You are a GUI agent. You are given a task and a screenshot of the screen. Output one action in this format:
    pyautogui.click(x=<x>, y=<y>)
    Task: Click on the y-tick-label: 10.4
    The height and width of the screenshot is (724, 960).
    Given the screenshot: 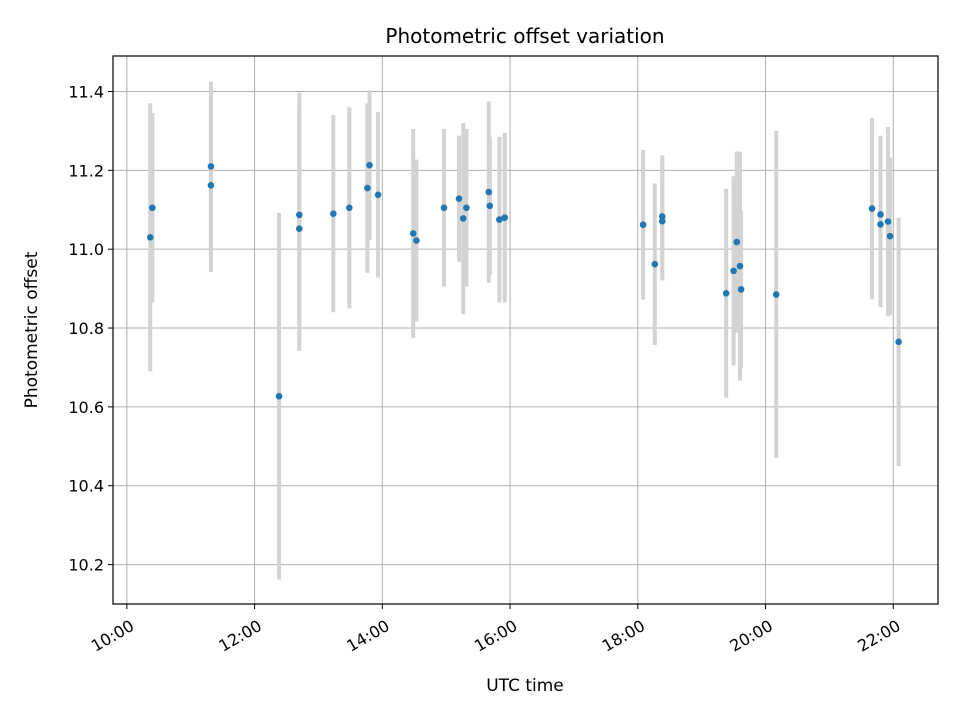 What is the action you would take?
    pyautogui.click(x=86, y=486)
    